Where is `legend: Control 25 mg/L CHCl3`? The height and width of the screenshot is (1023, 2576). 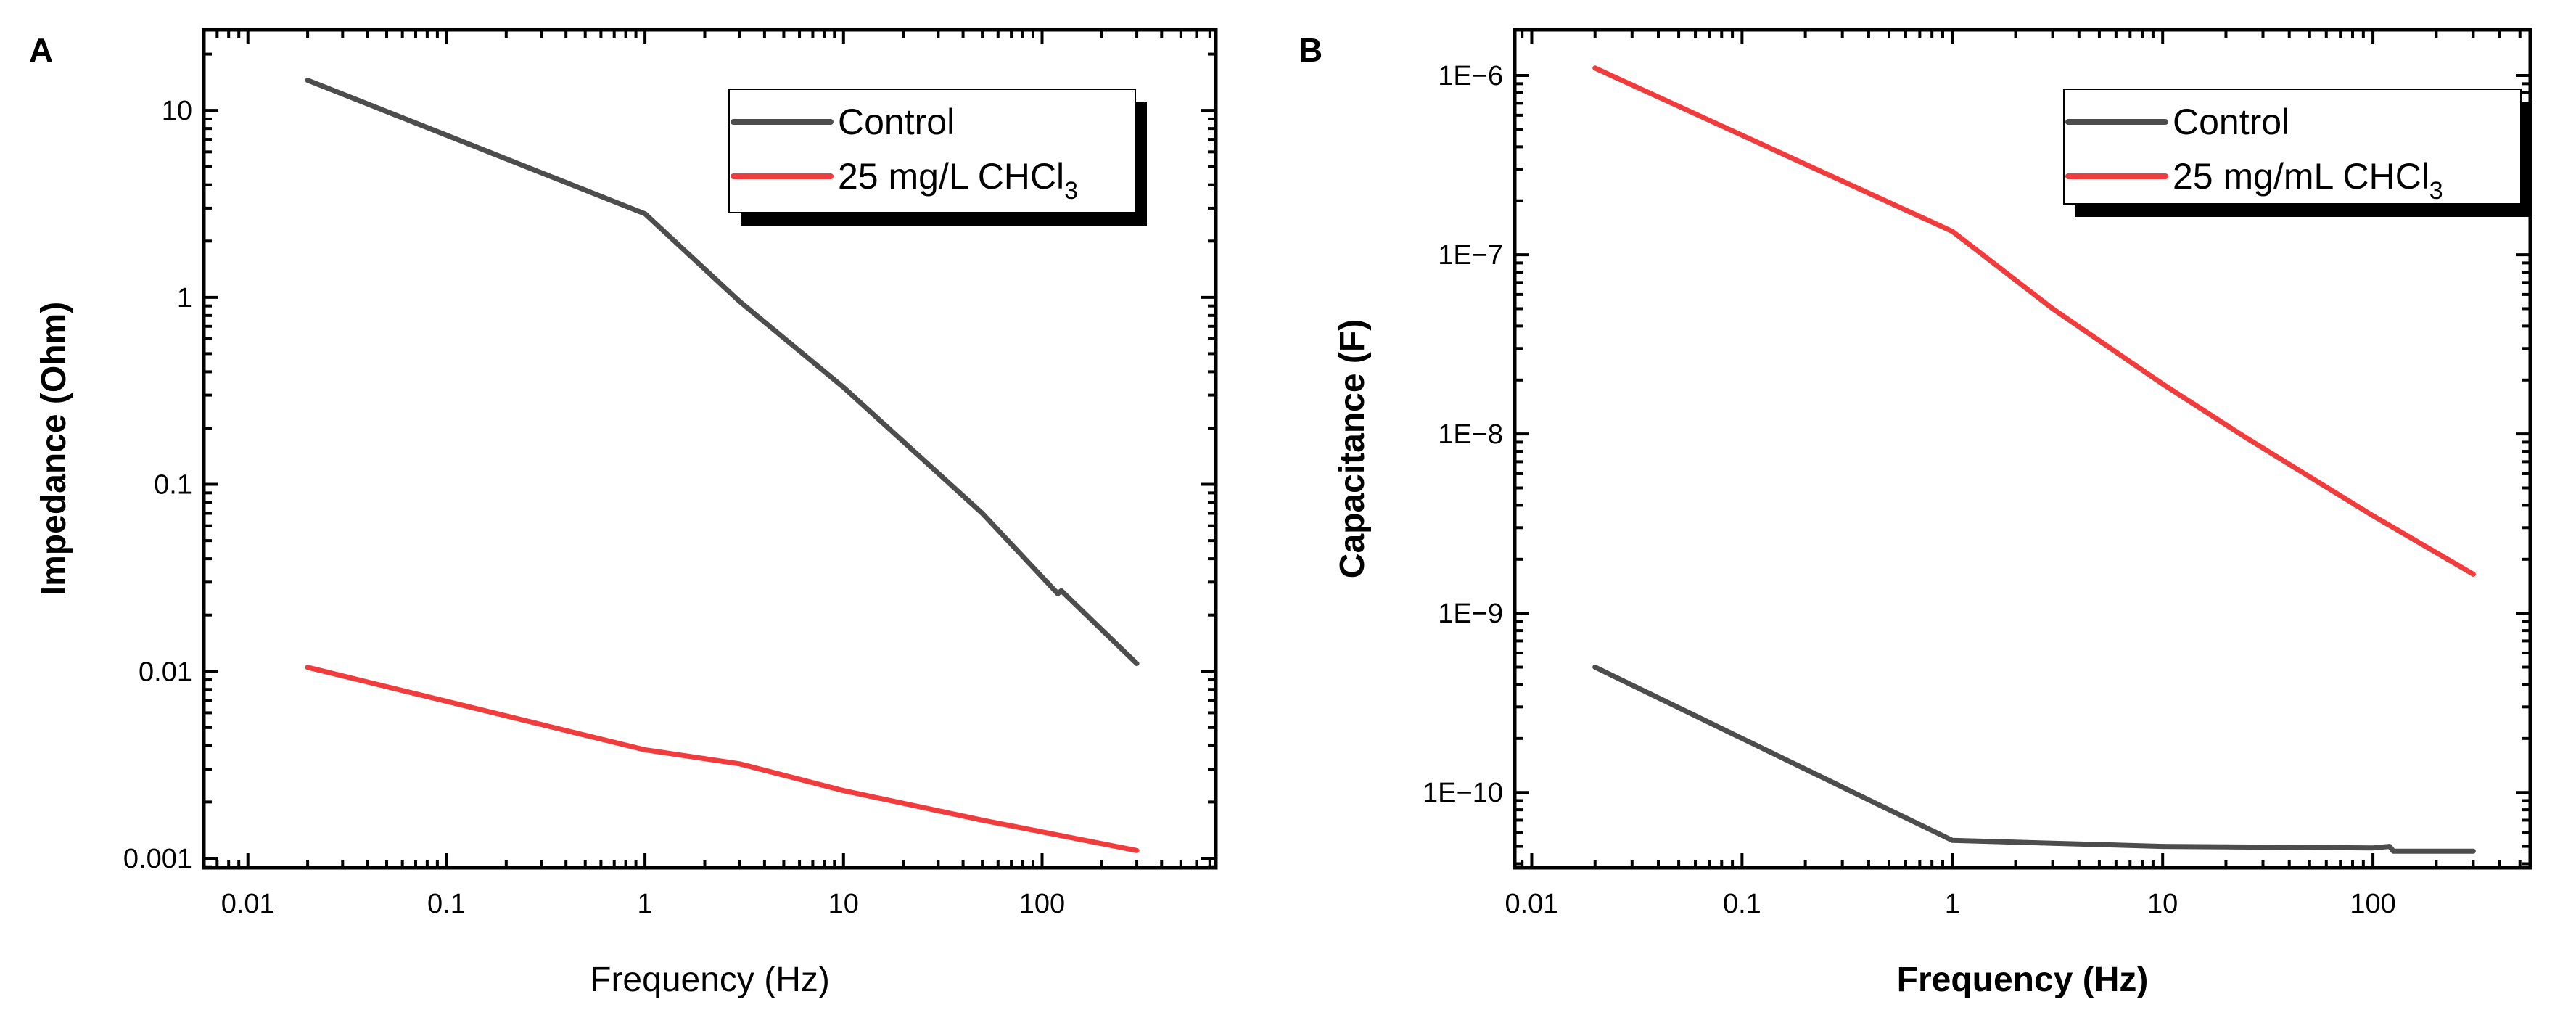
legend: Control 25 mg/L CHCl3 is located at coordinates (937, 157).